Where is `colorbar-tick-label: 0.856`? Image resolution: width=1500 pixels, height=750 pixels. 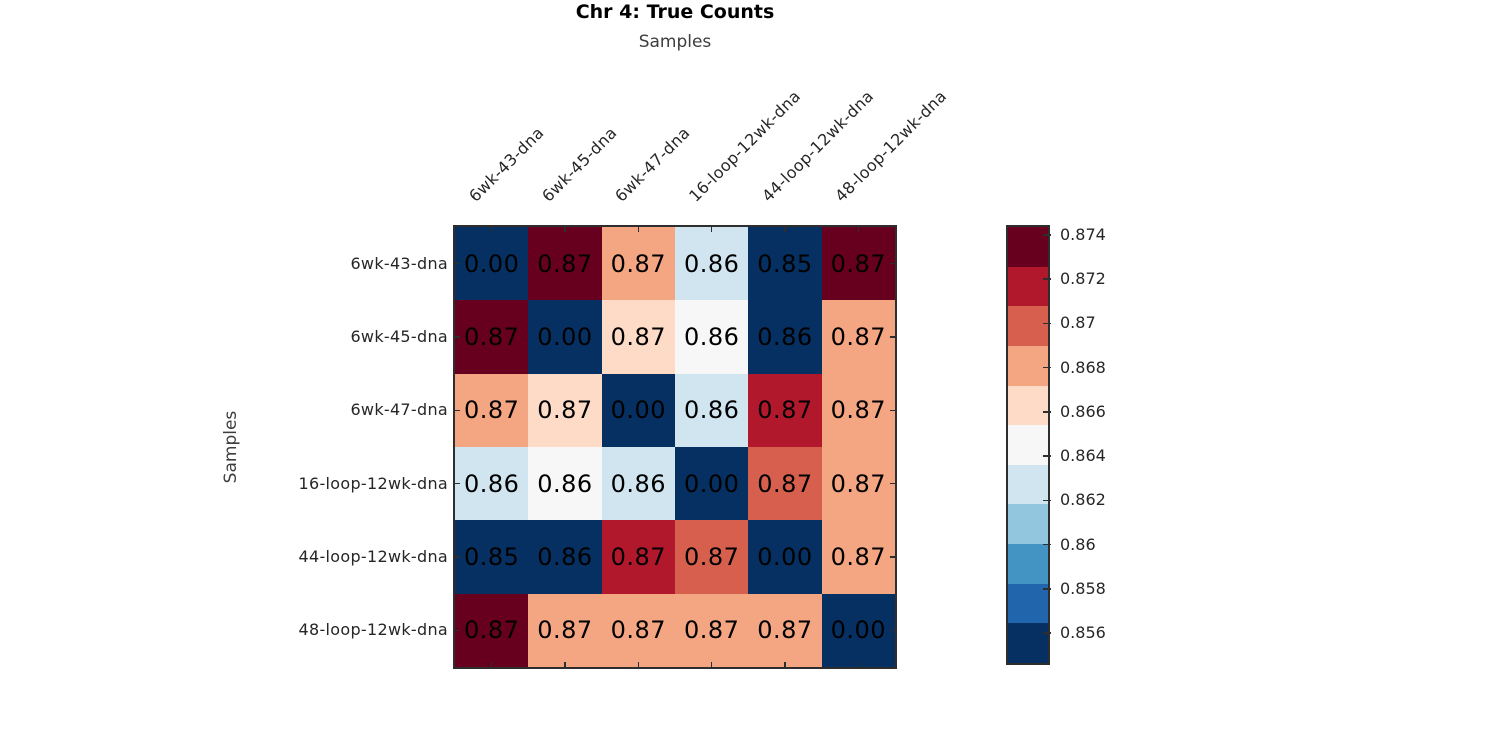
colorbar-tick-label: 0.856 is located at coordinates (1083, 632).